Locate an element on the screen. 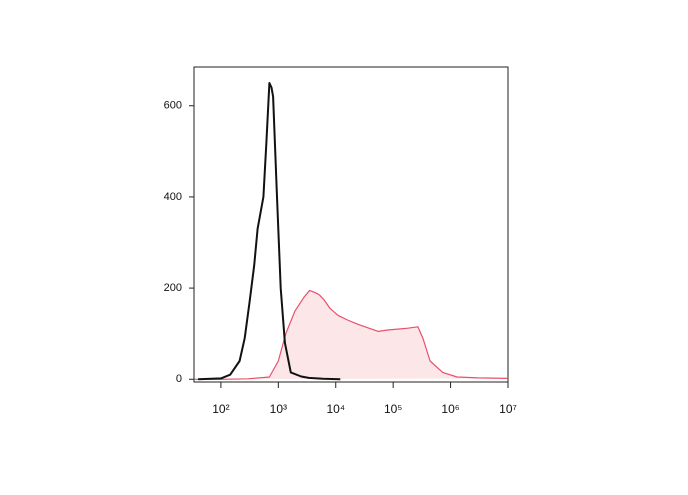  x-tick-label: 10⁶ is located at coordinates (450, 409).